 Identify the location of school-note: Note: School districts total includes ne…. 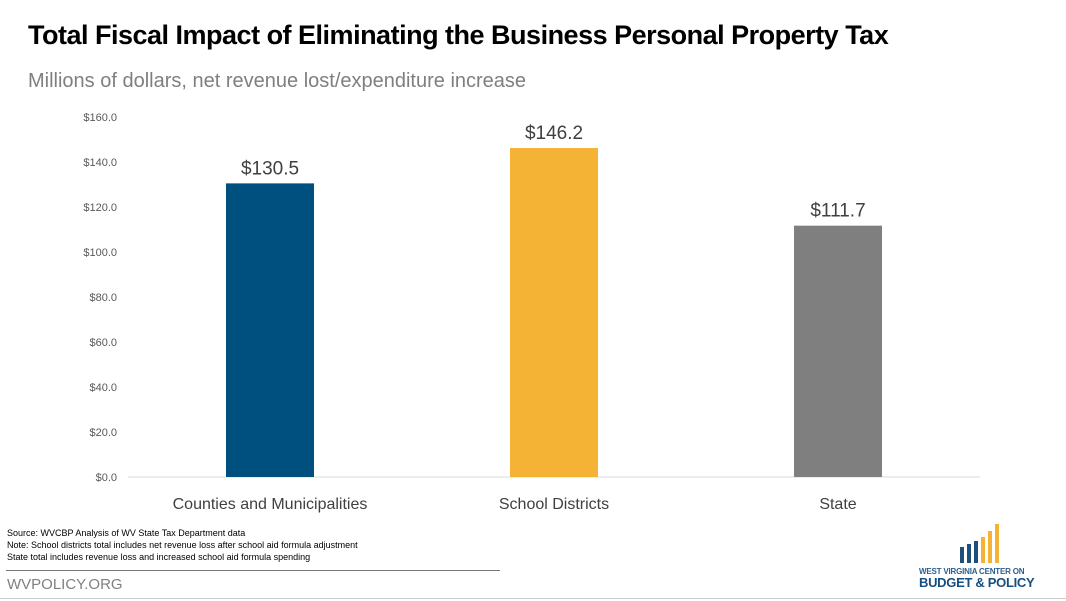
(182, 545).